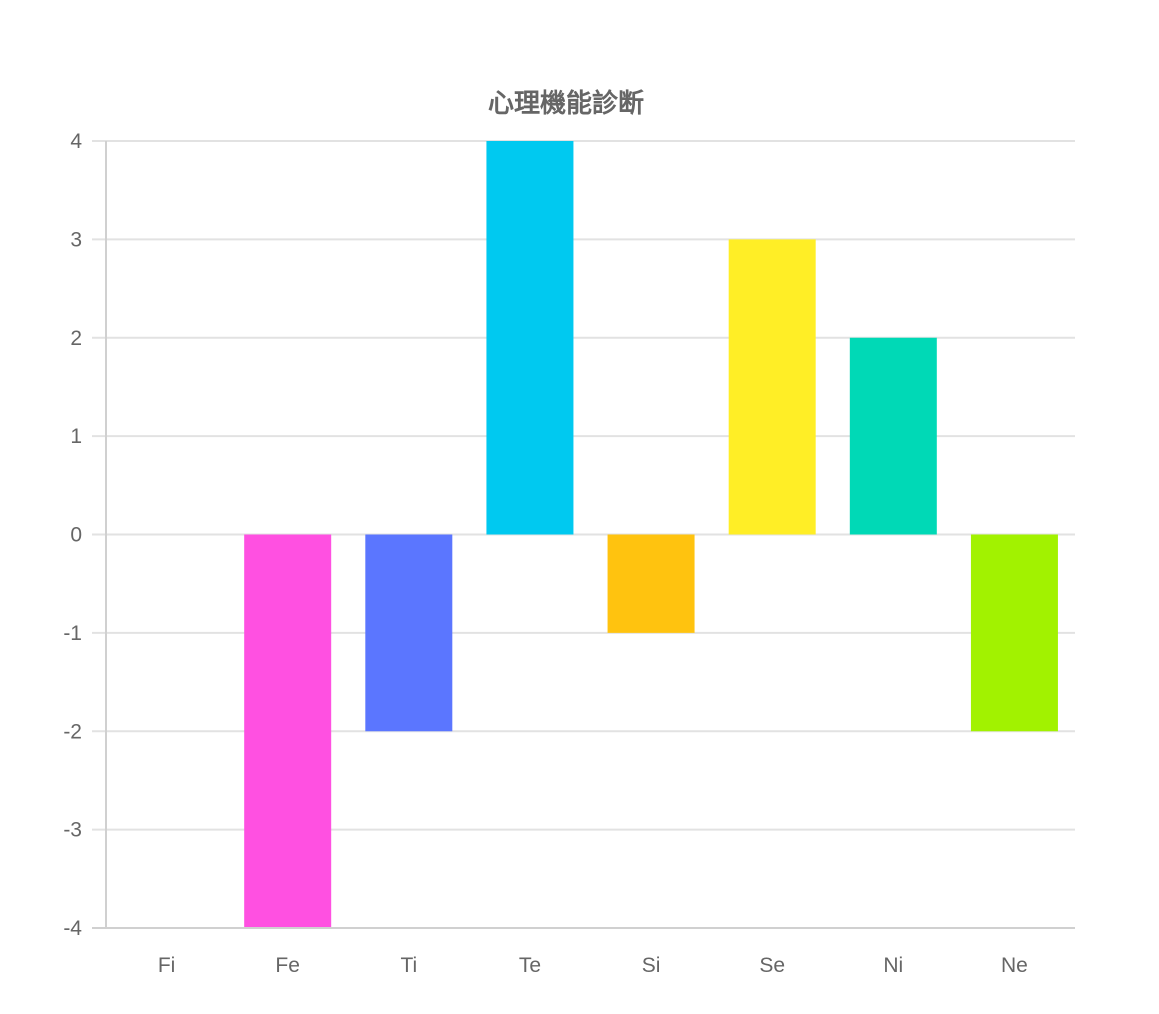  Describe the element at coordinates (651, 965) in the screenshot. I see `x-tick-label: Si` at that location.